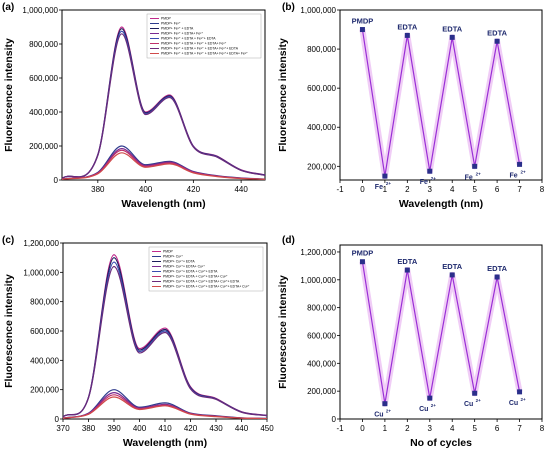 The height and width of the screenshot is (452, 550). What do you see at coordinates (171, 24) in the screenshot?
I see `legend-label: PMDP+ Fe²⁺` at bounding box center [171, 24].